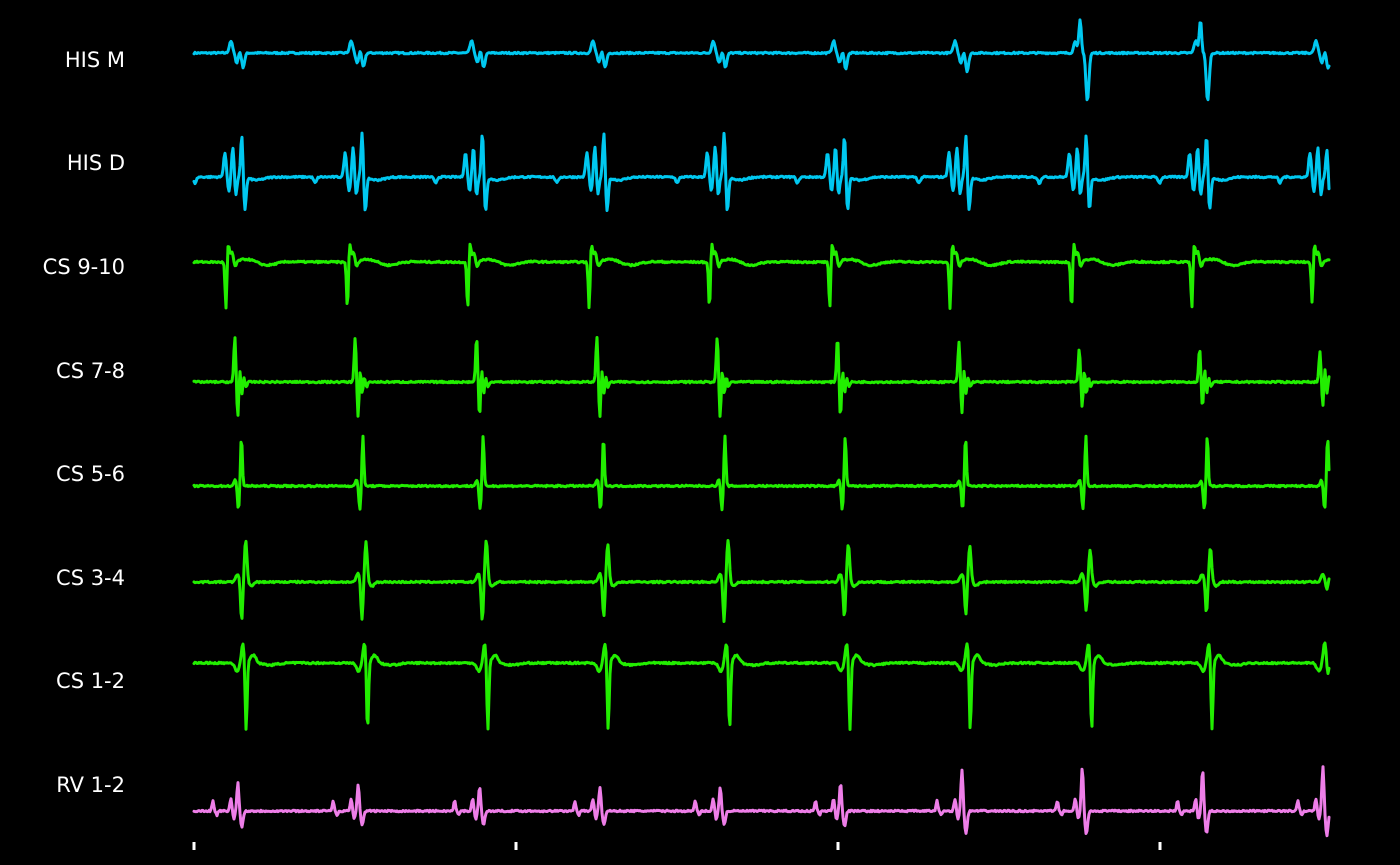 The width and height of the screenshot is (1400, 865). What do you see at coordinates (90, 681) in the screenshot?
I see `channel-label: CS 1-2` at bounding box center [90, 681].